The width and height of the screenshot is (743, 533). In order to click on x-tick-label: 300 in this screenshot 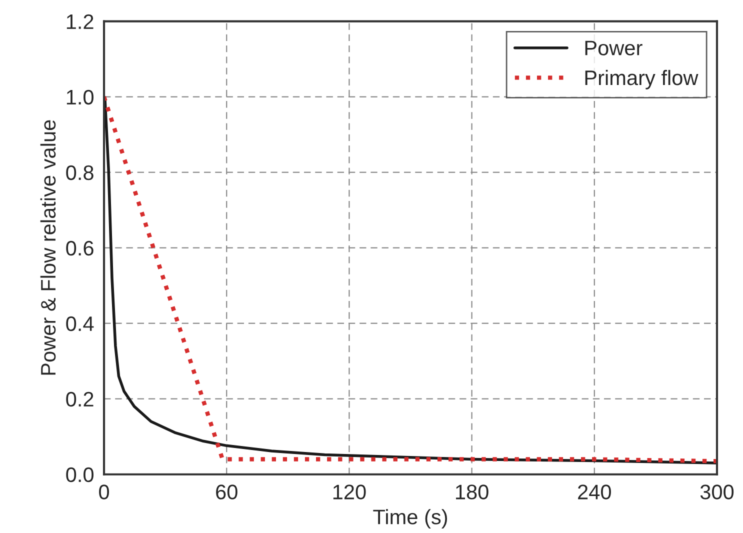, I will do `click(717, 492)`.